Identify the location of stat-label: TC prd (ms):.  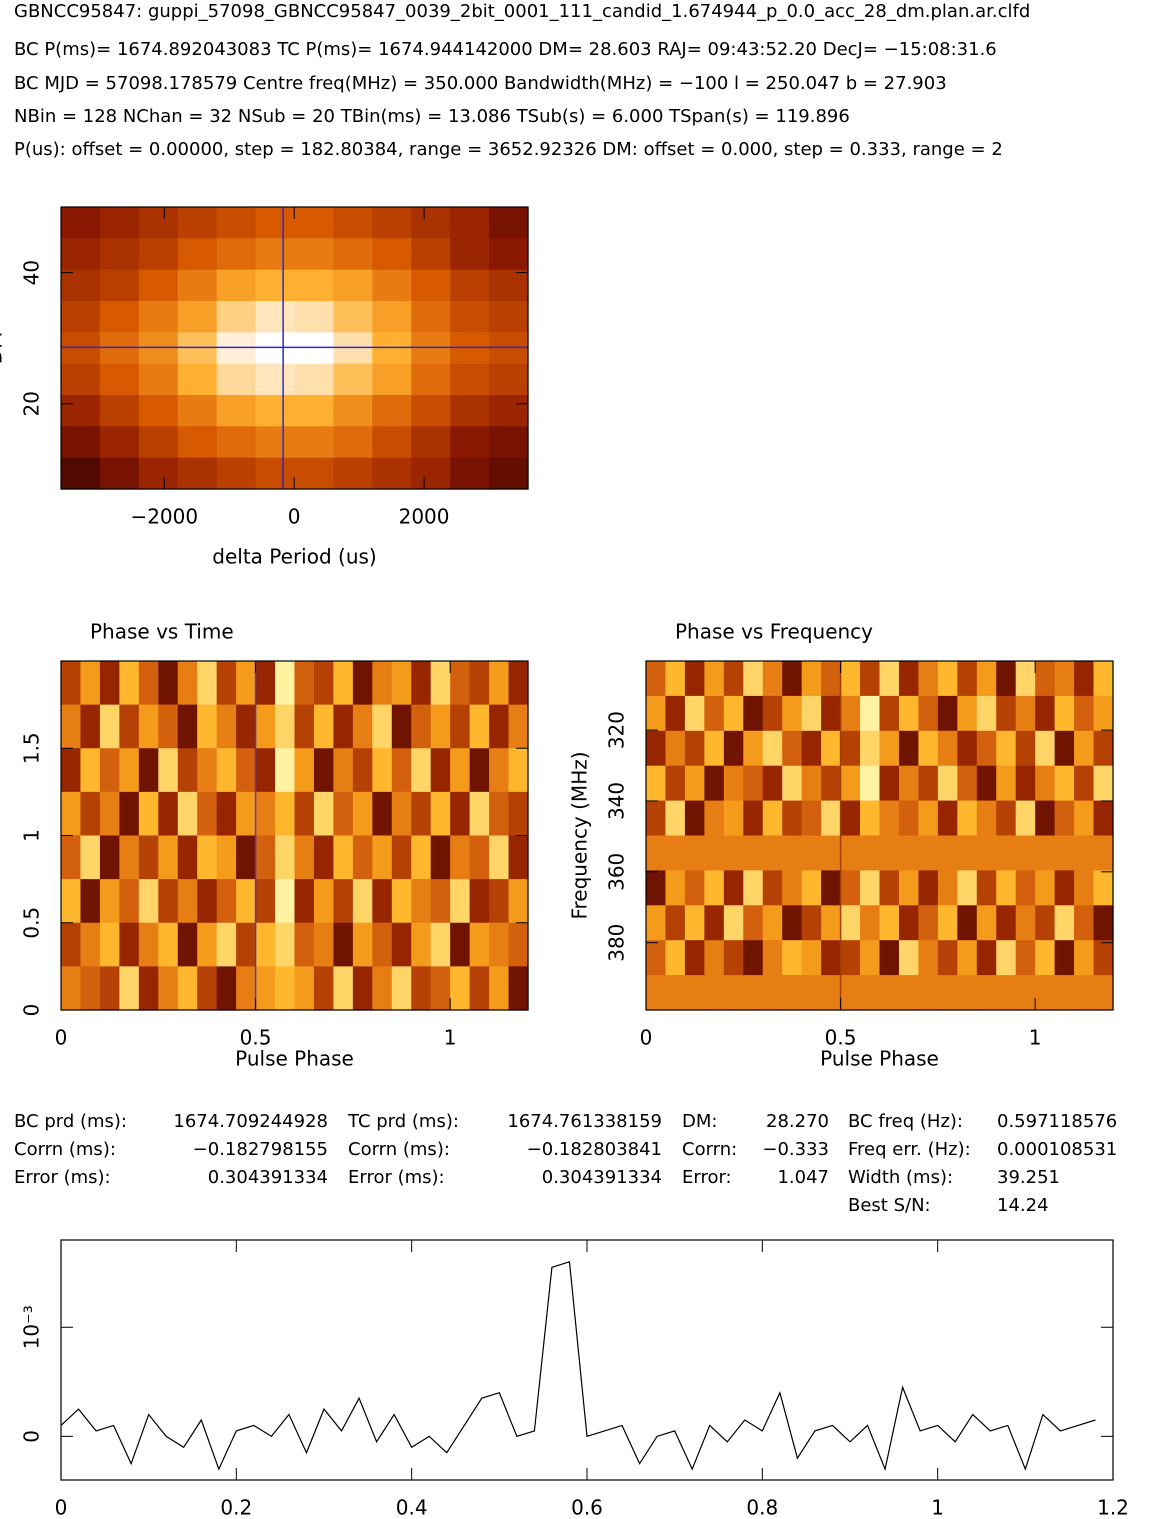
(403, 1121).